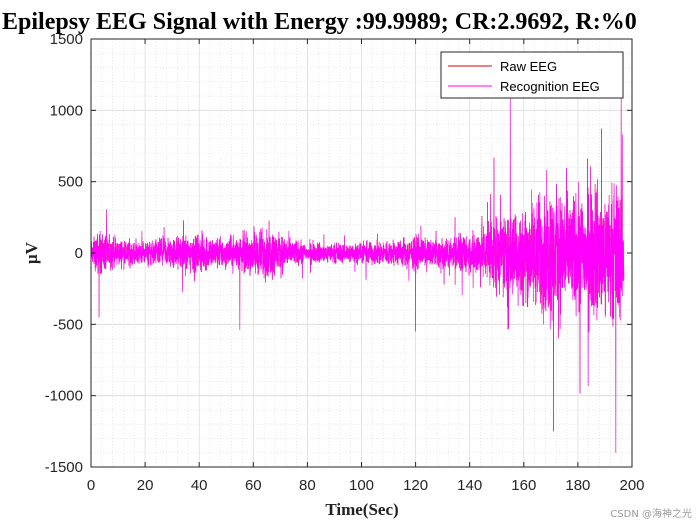  Describe the element at coordinates (70, 182) in the screenshot. I see `y-tick-label: 500` at that location.